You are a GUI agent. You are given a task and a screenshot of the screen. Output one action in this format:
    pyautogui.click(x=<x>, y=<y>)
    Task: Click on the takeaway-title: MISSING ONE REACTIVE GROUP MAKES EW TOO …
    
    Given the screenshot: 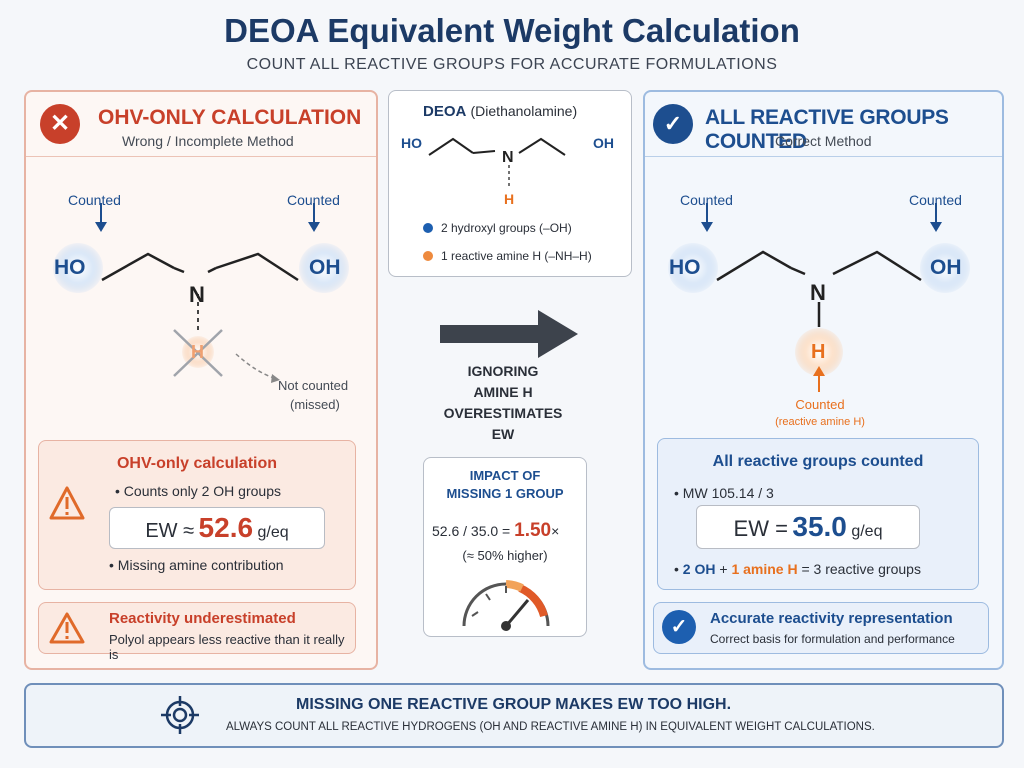 What is the action you would take?
    pyautogui.click(x=514, y=704)
    